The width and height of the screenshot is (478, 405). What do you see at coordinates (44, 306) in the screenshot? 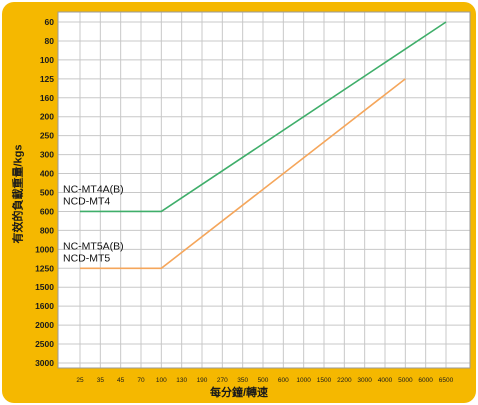
I see `y-tick-label: 1600` at bounding box center [44, 306].